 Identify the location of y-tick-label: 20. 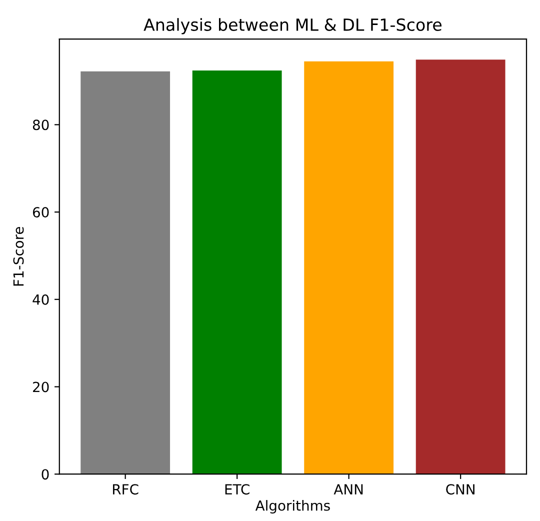
(41, 387).